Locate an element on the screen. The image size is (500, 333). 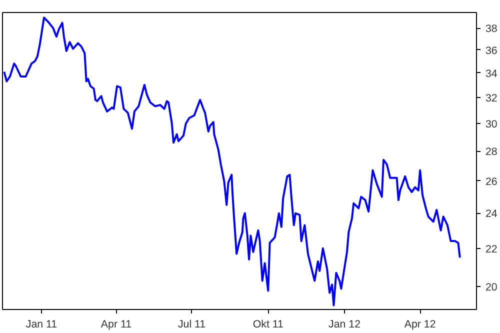
x-tick-label: Jul 11 is located at coordinates (192, 324).